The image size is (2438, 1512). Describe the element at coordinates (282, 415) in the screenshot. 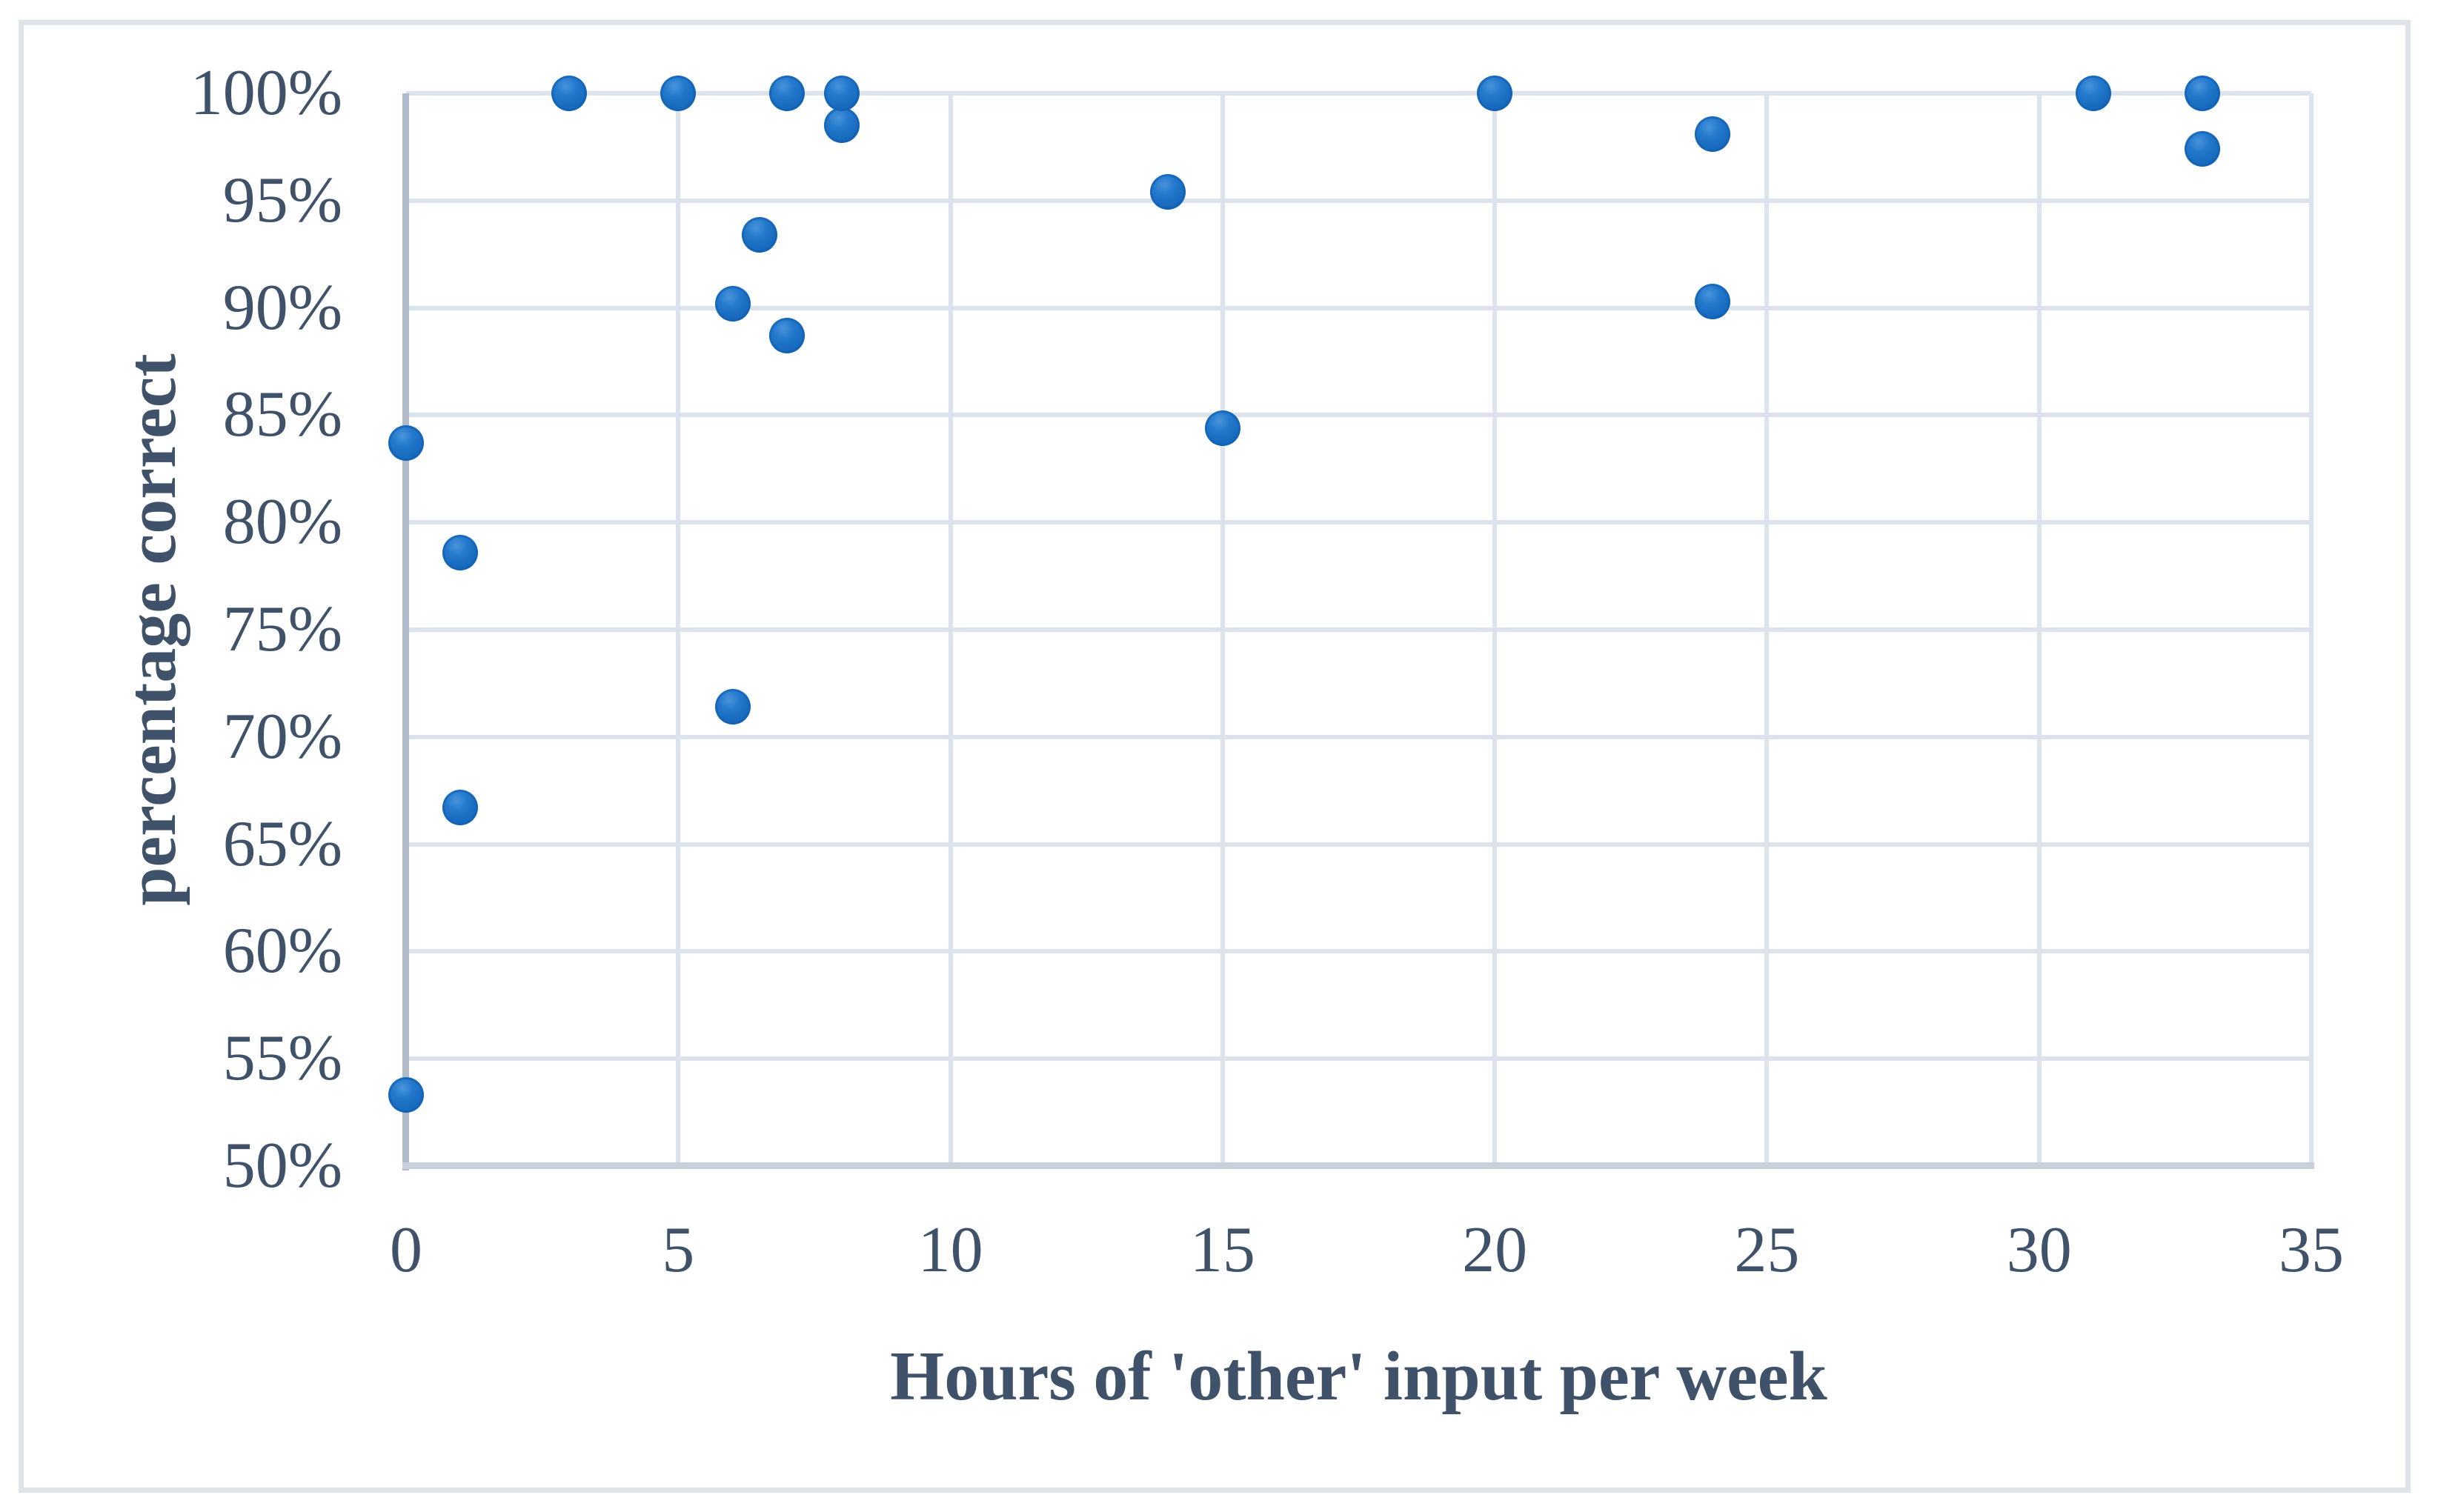

I see `y-tick-label: 85%` at that location.